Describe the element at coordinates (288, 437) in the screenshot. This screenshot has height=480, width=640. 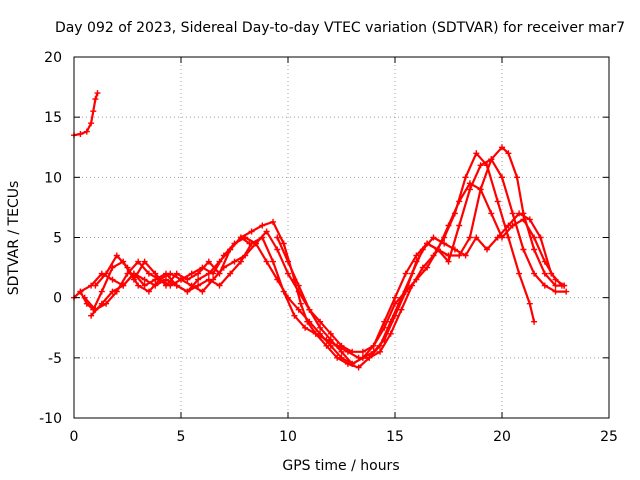
I see `x-tick-label: 10` at that location.